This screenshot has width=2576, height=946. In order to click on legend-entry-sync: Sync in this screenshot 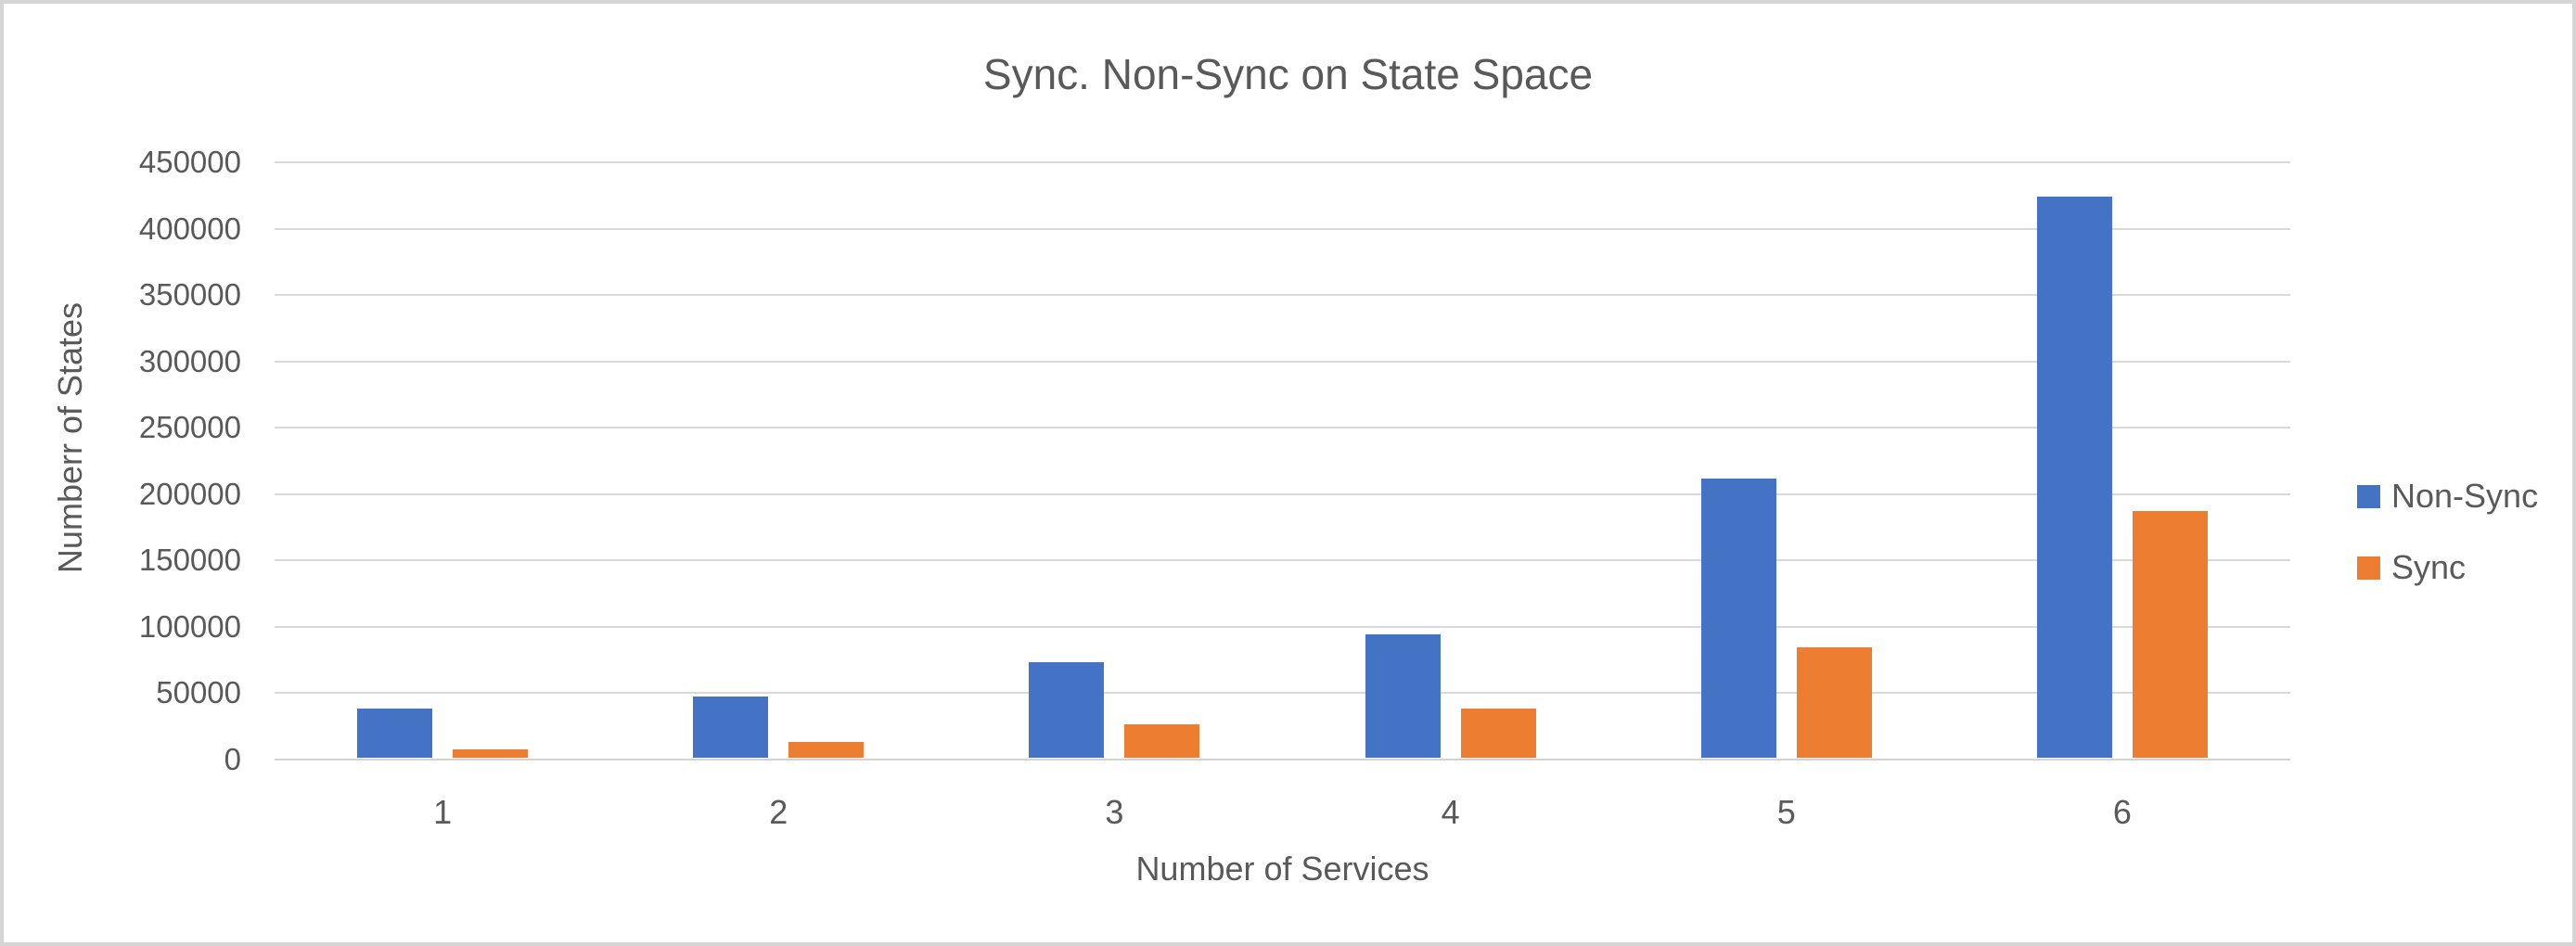, I will do `click(2411, 568)`.